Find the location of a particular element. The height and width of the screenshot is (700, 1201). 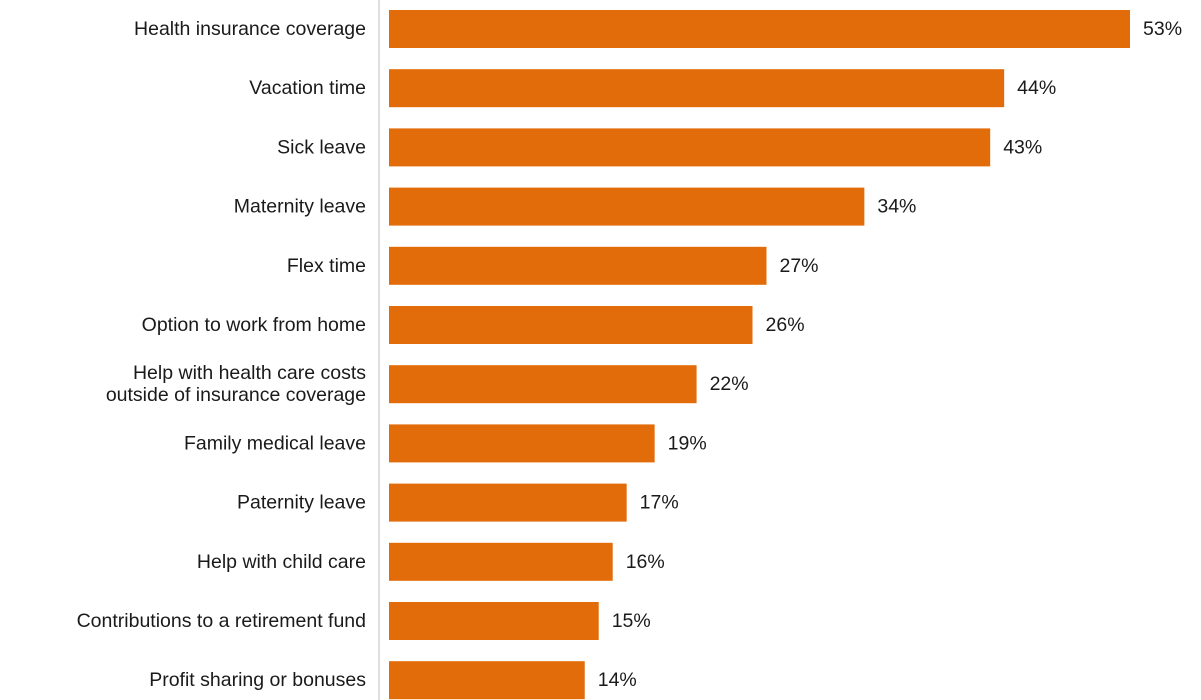

category-label: Sick leave is located at coordinates (321, 147).